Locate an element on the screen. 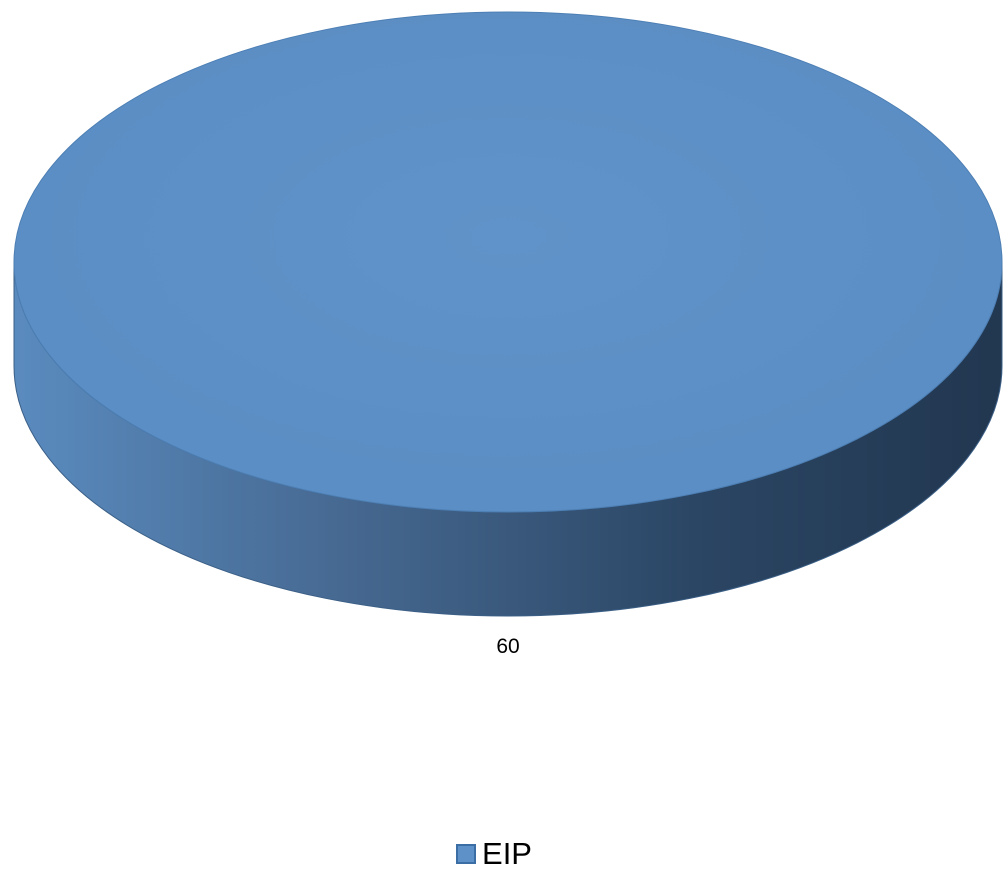 The height and width of the screenshot is (877, 1006). legend: EIP is located at coordinates (503, 853).